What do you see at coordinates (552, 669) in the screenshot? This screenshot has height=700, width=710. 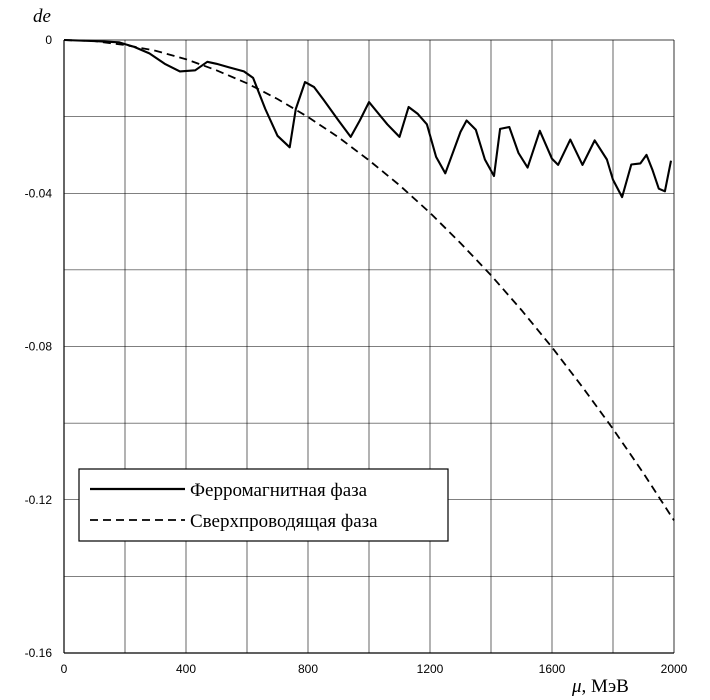 I see `x-tick-label: 1600` at bounding box center [552, 669].